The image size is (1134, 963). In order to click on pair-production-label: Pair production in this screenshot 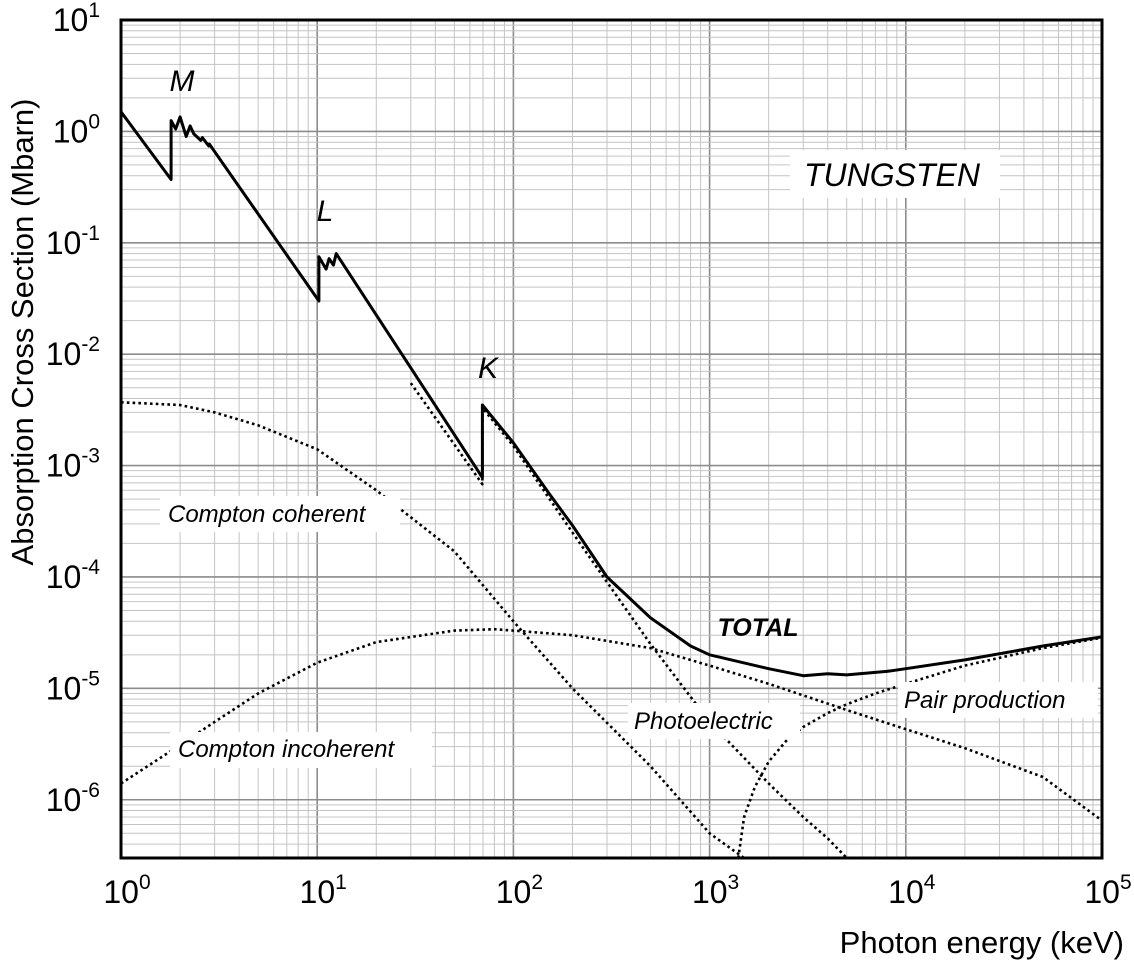, I will do `click(998, 700)`.